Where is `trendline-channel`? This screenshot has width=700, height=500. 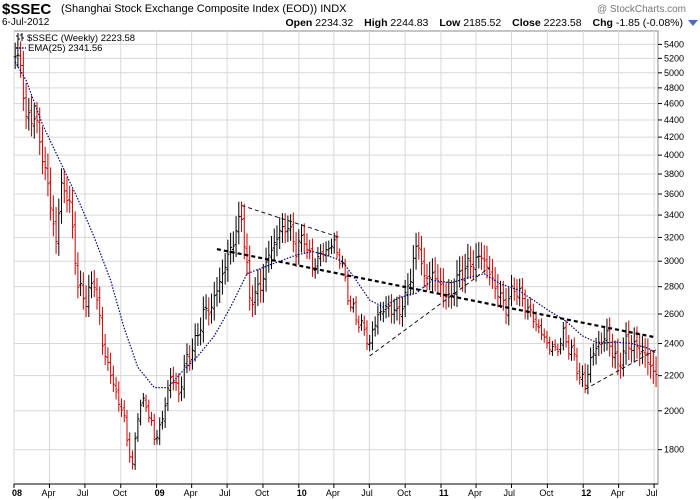
trendline-channel is located at coordinates (290, 221).